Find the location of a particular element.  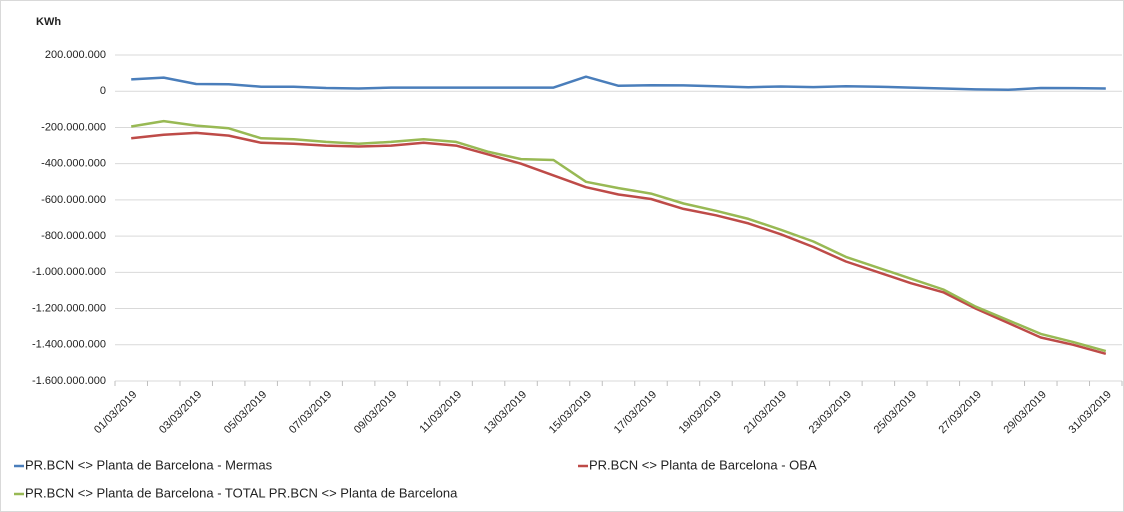

y-axis-label: KWh is located at coordinates (48, 22).